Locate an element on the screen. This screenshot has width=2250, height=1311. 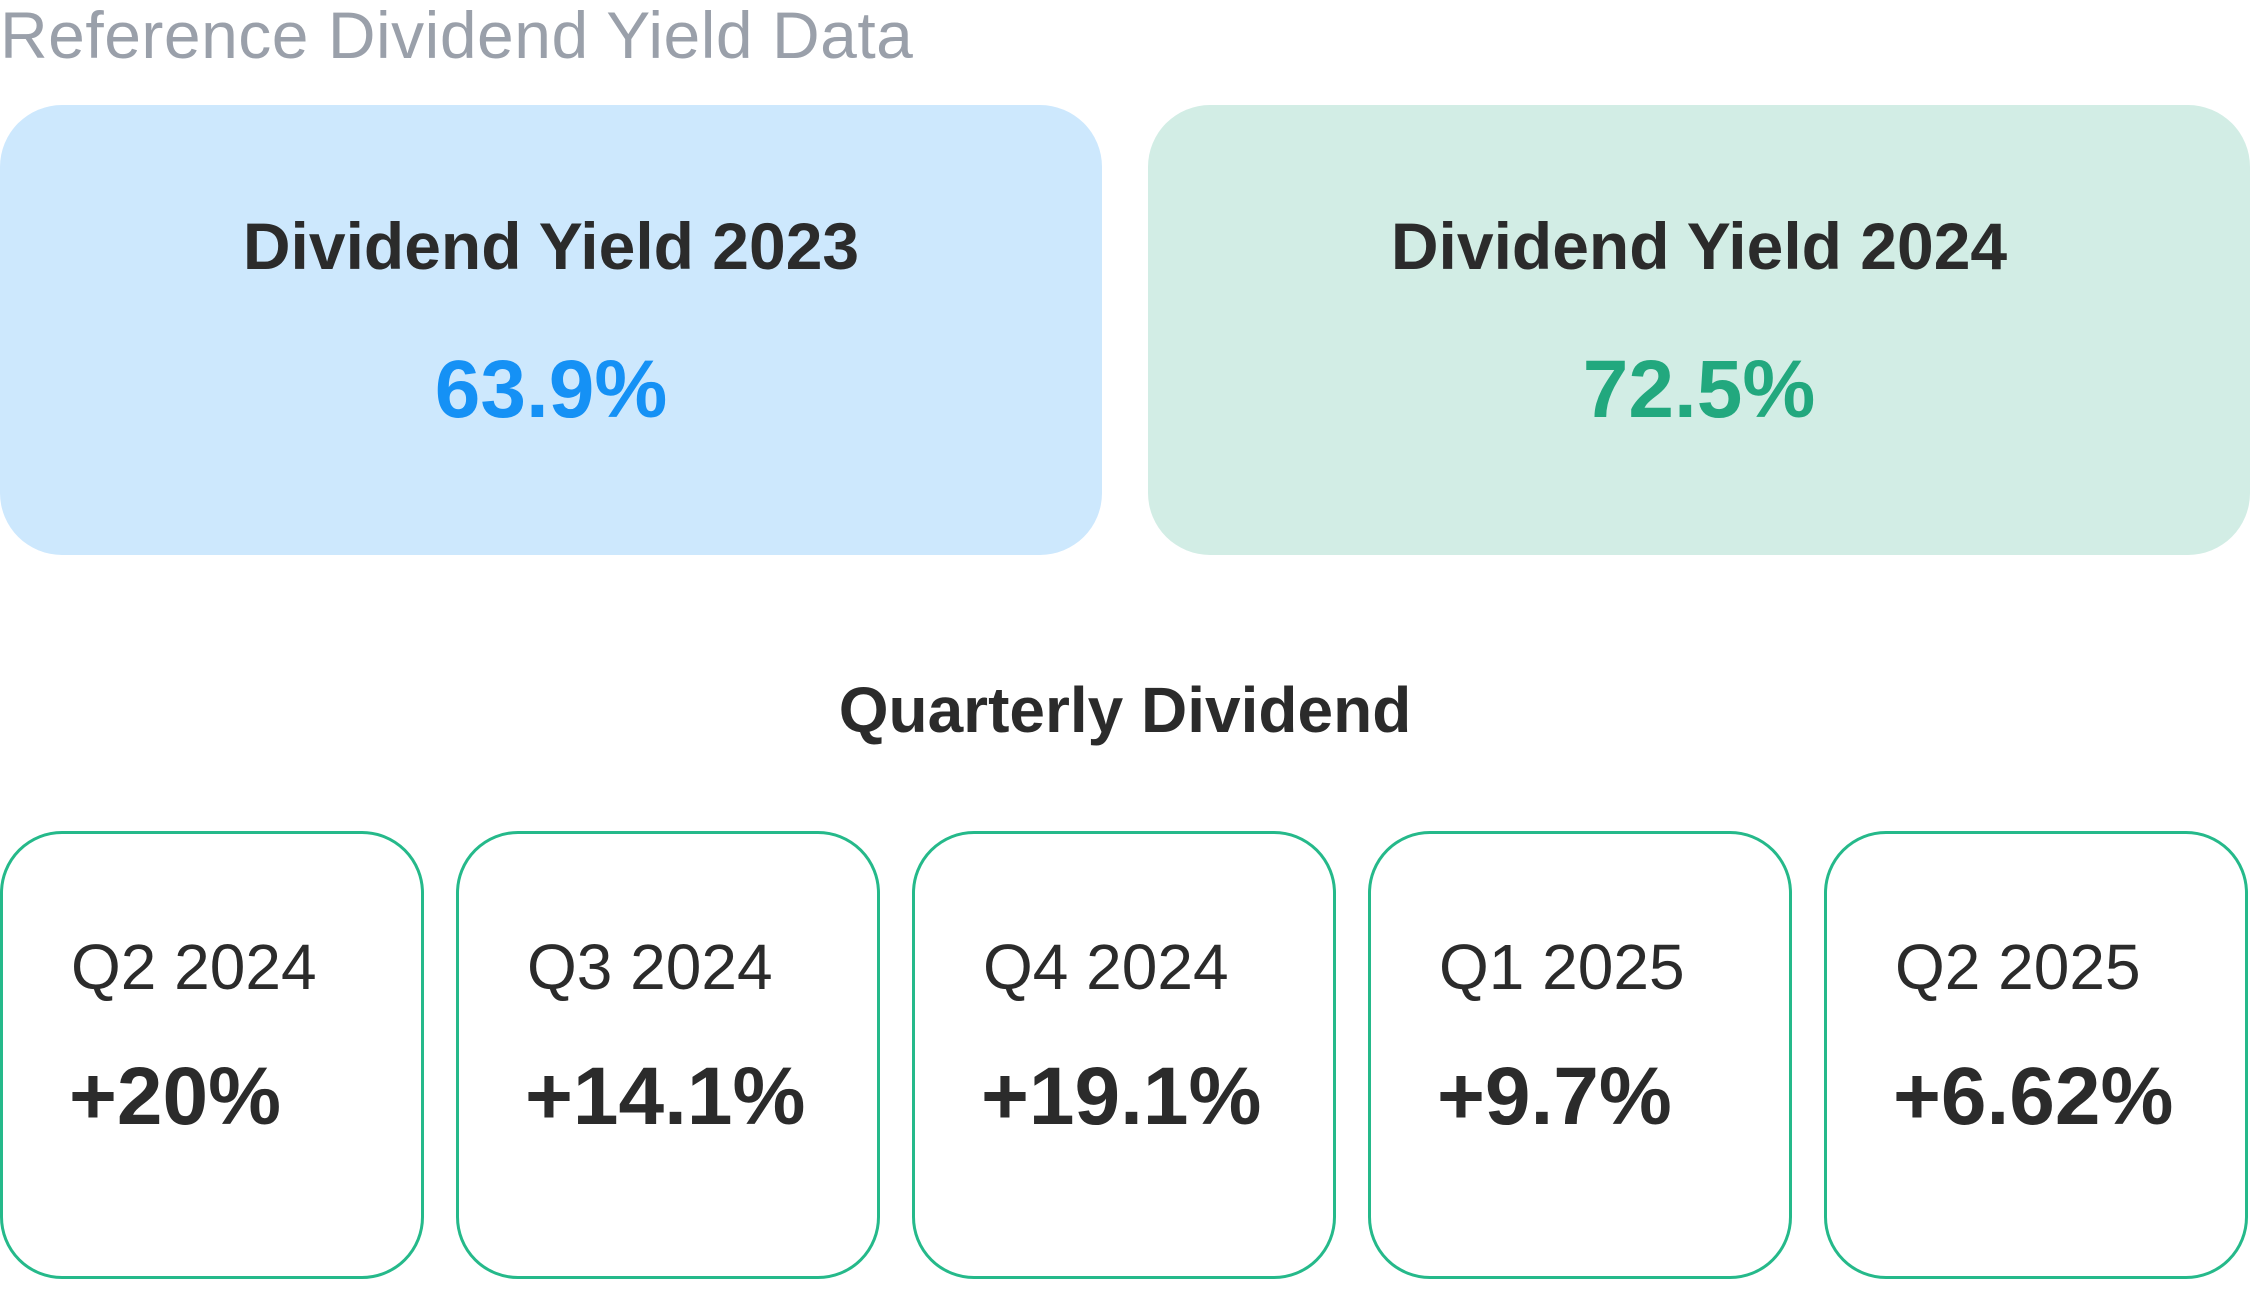
quarter-change-value: +20% is located at coordinates (175, 1096).